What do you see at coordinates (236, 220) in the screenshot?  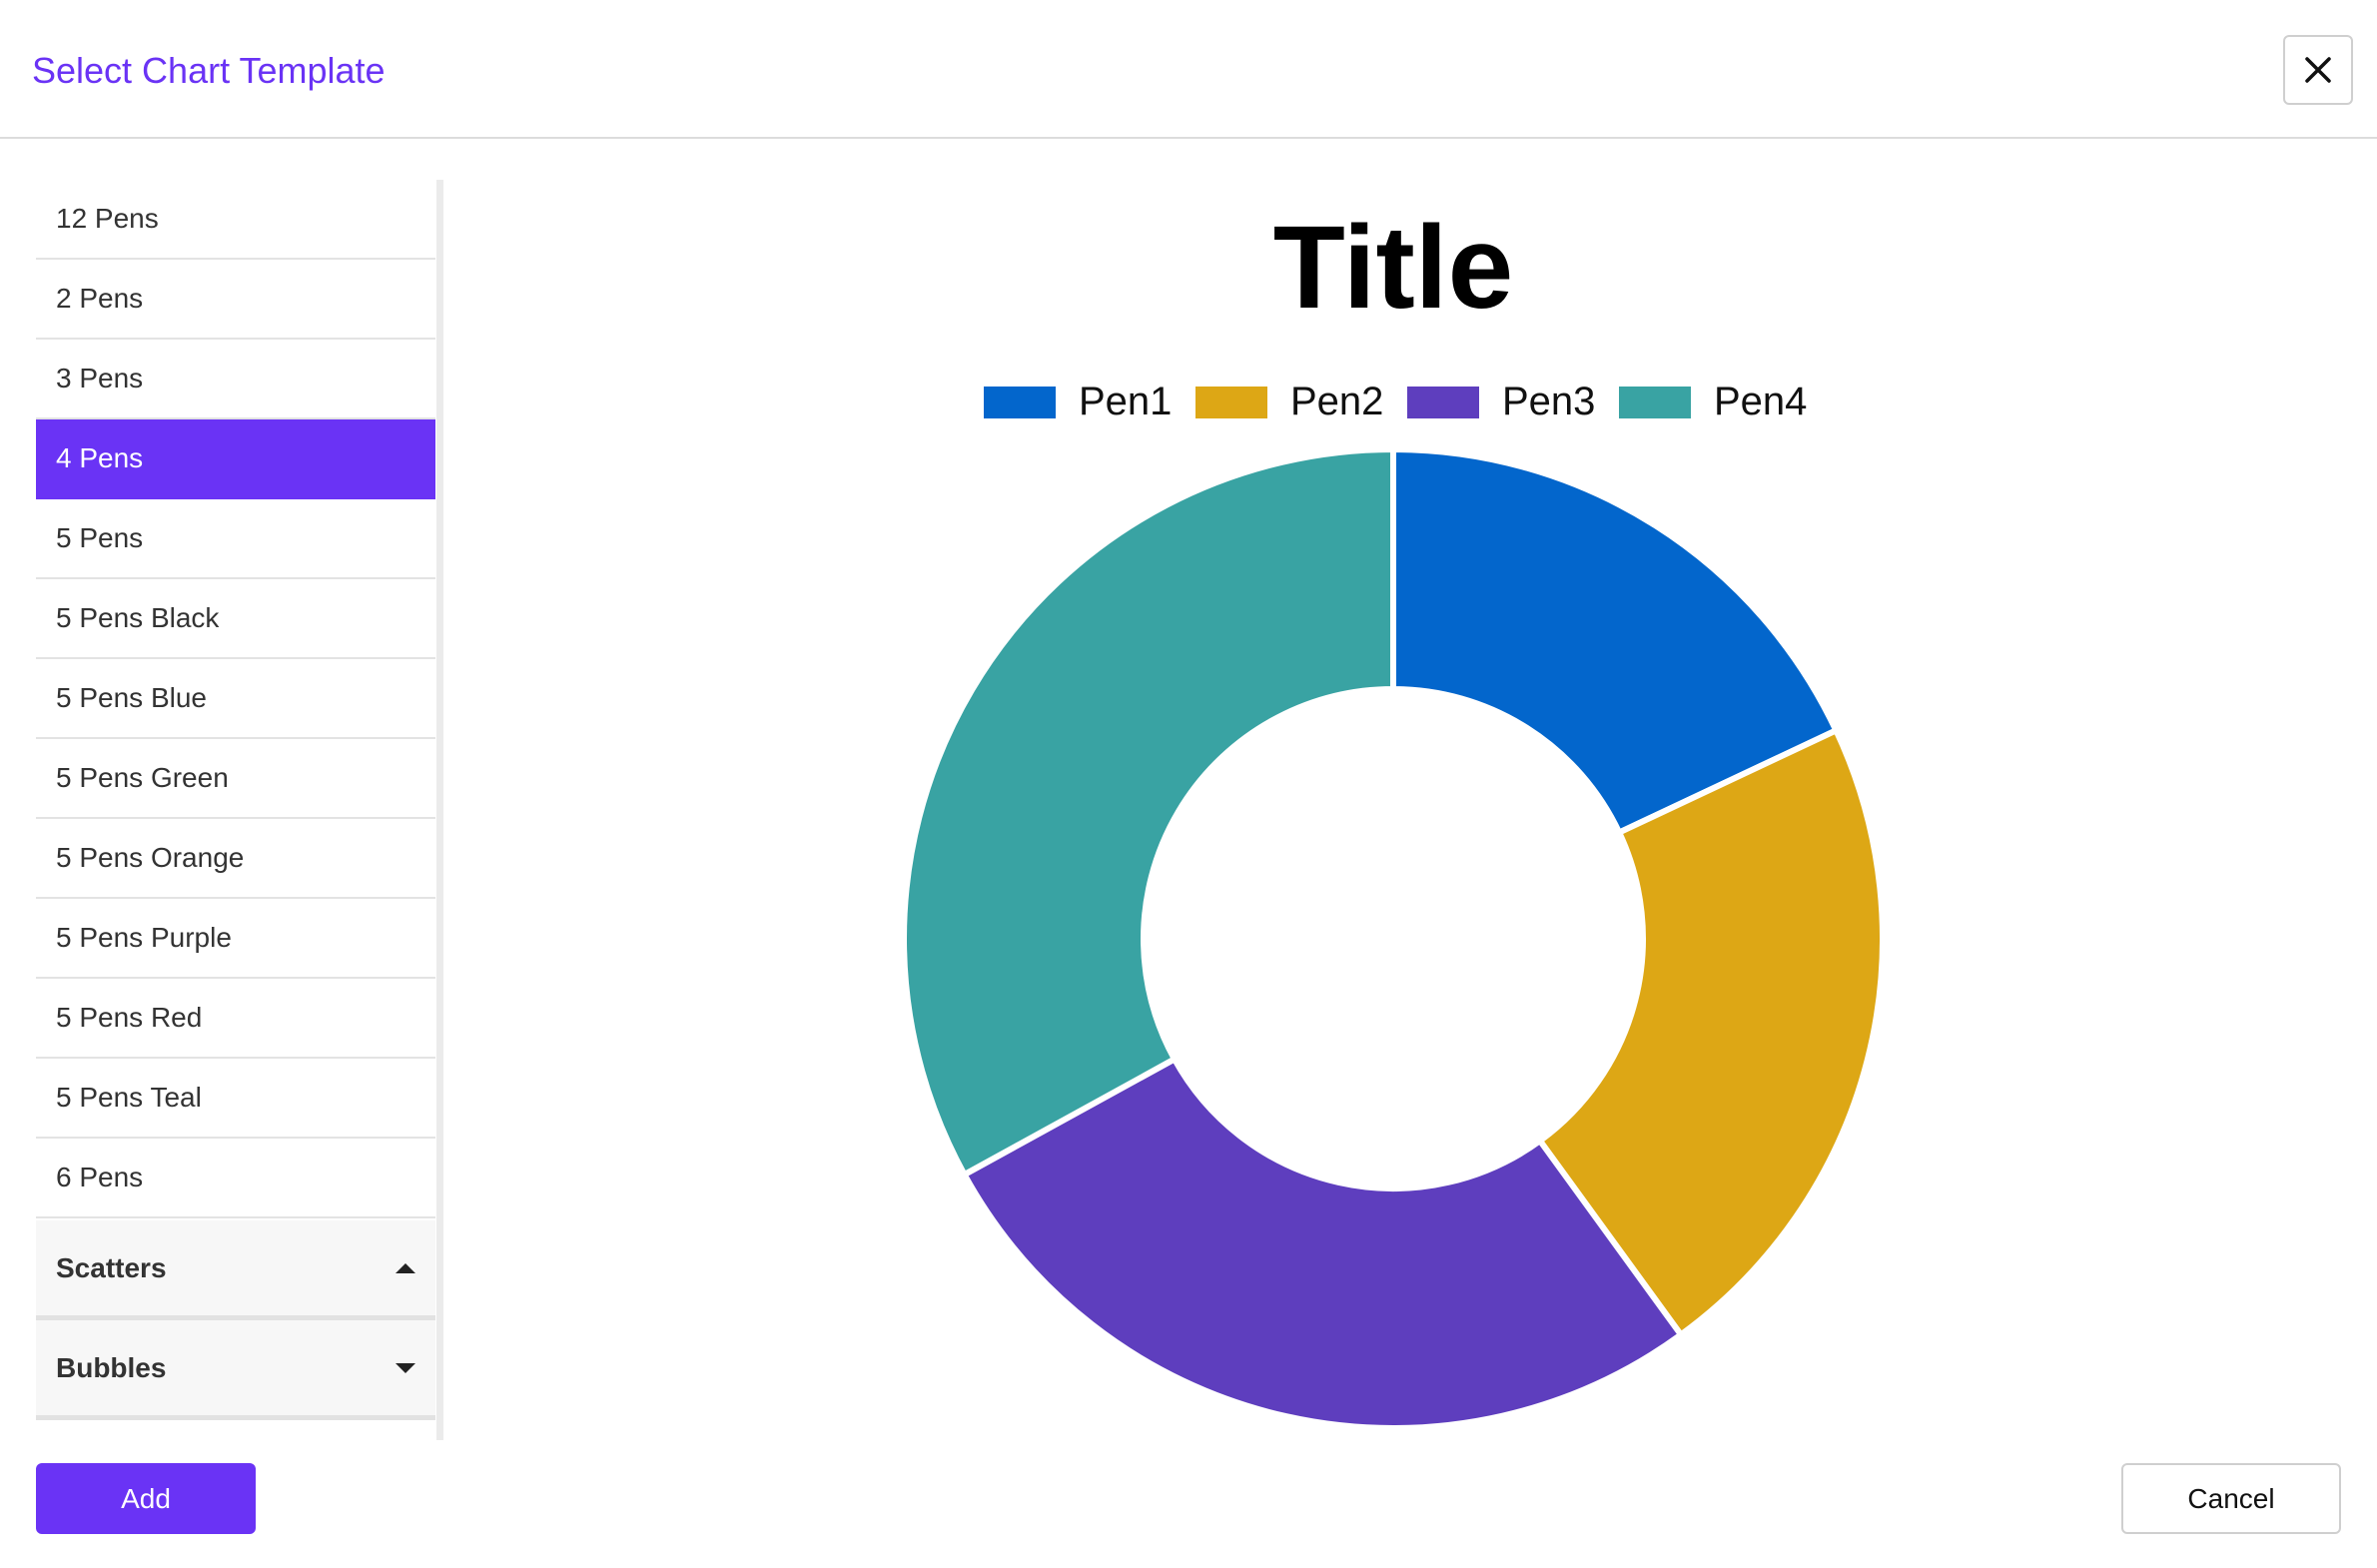 I see `list-item: 12 Pens` at bounding box center [236, 220].